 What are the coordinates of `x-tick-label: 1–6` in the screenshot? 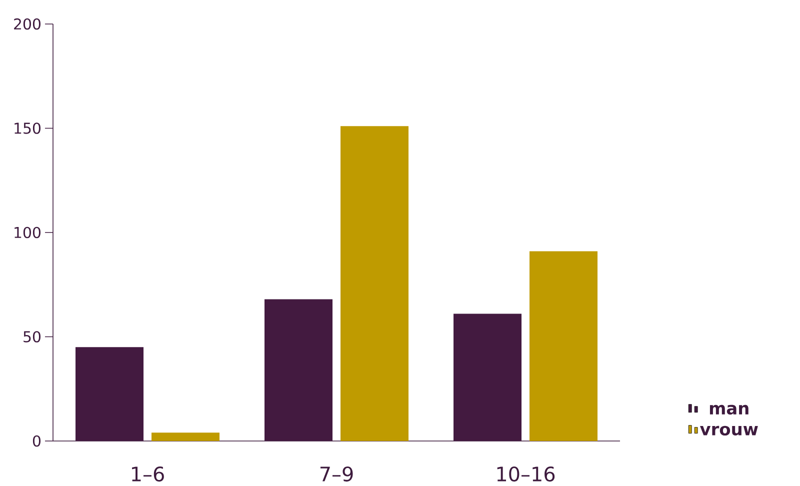 It's located at (148, 474).